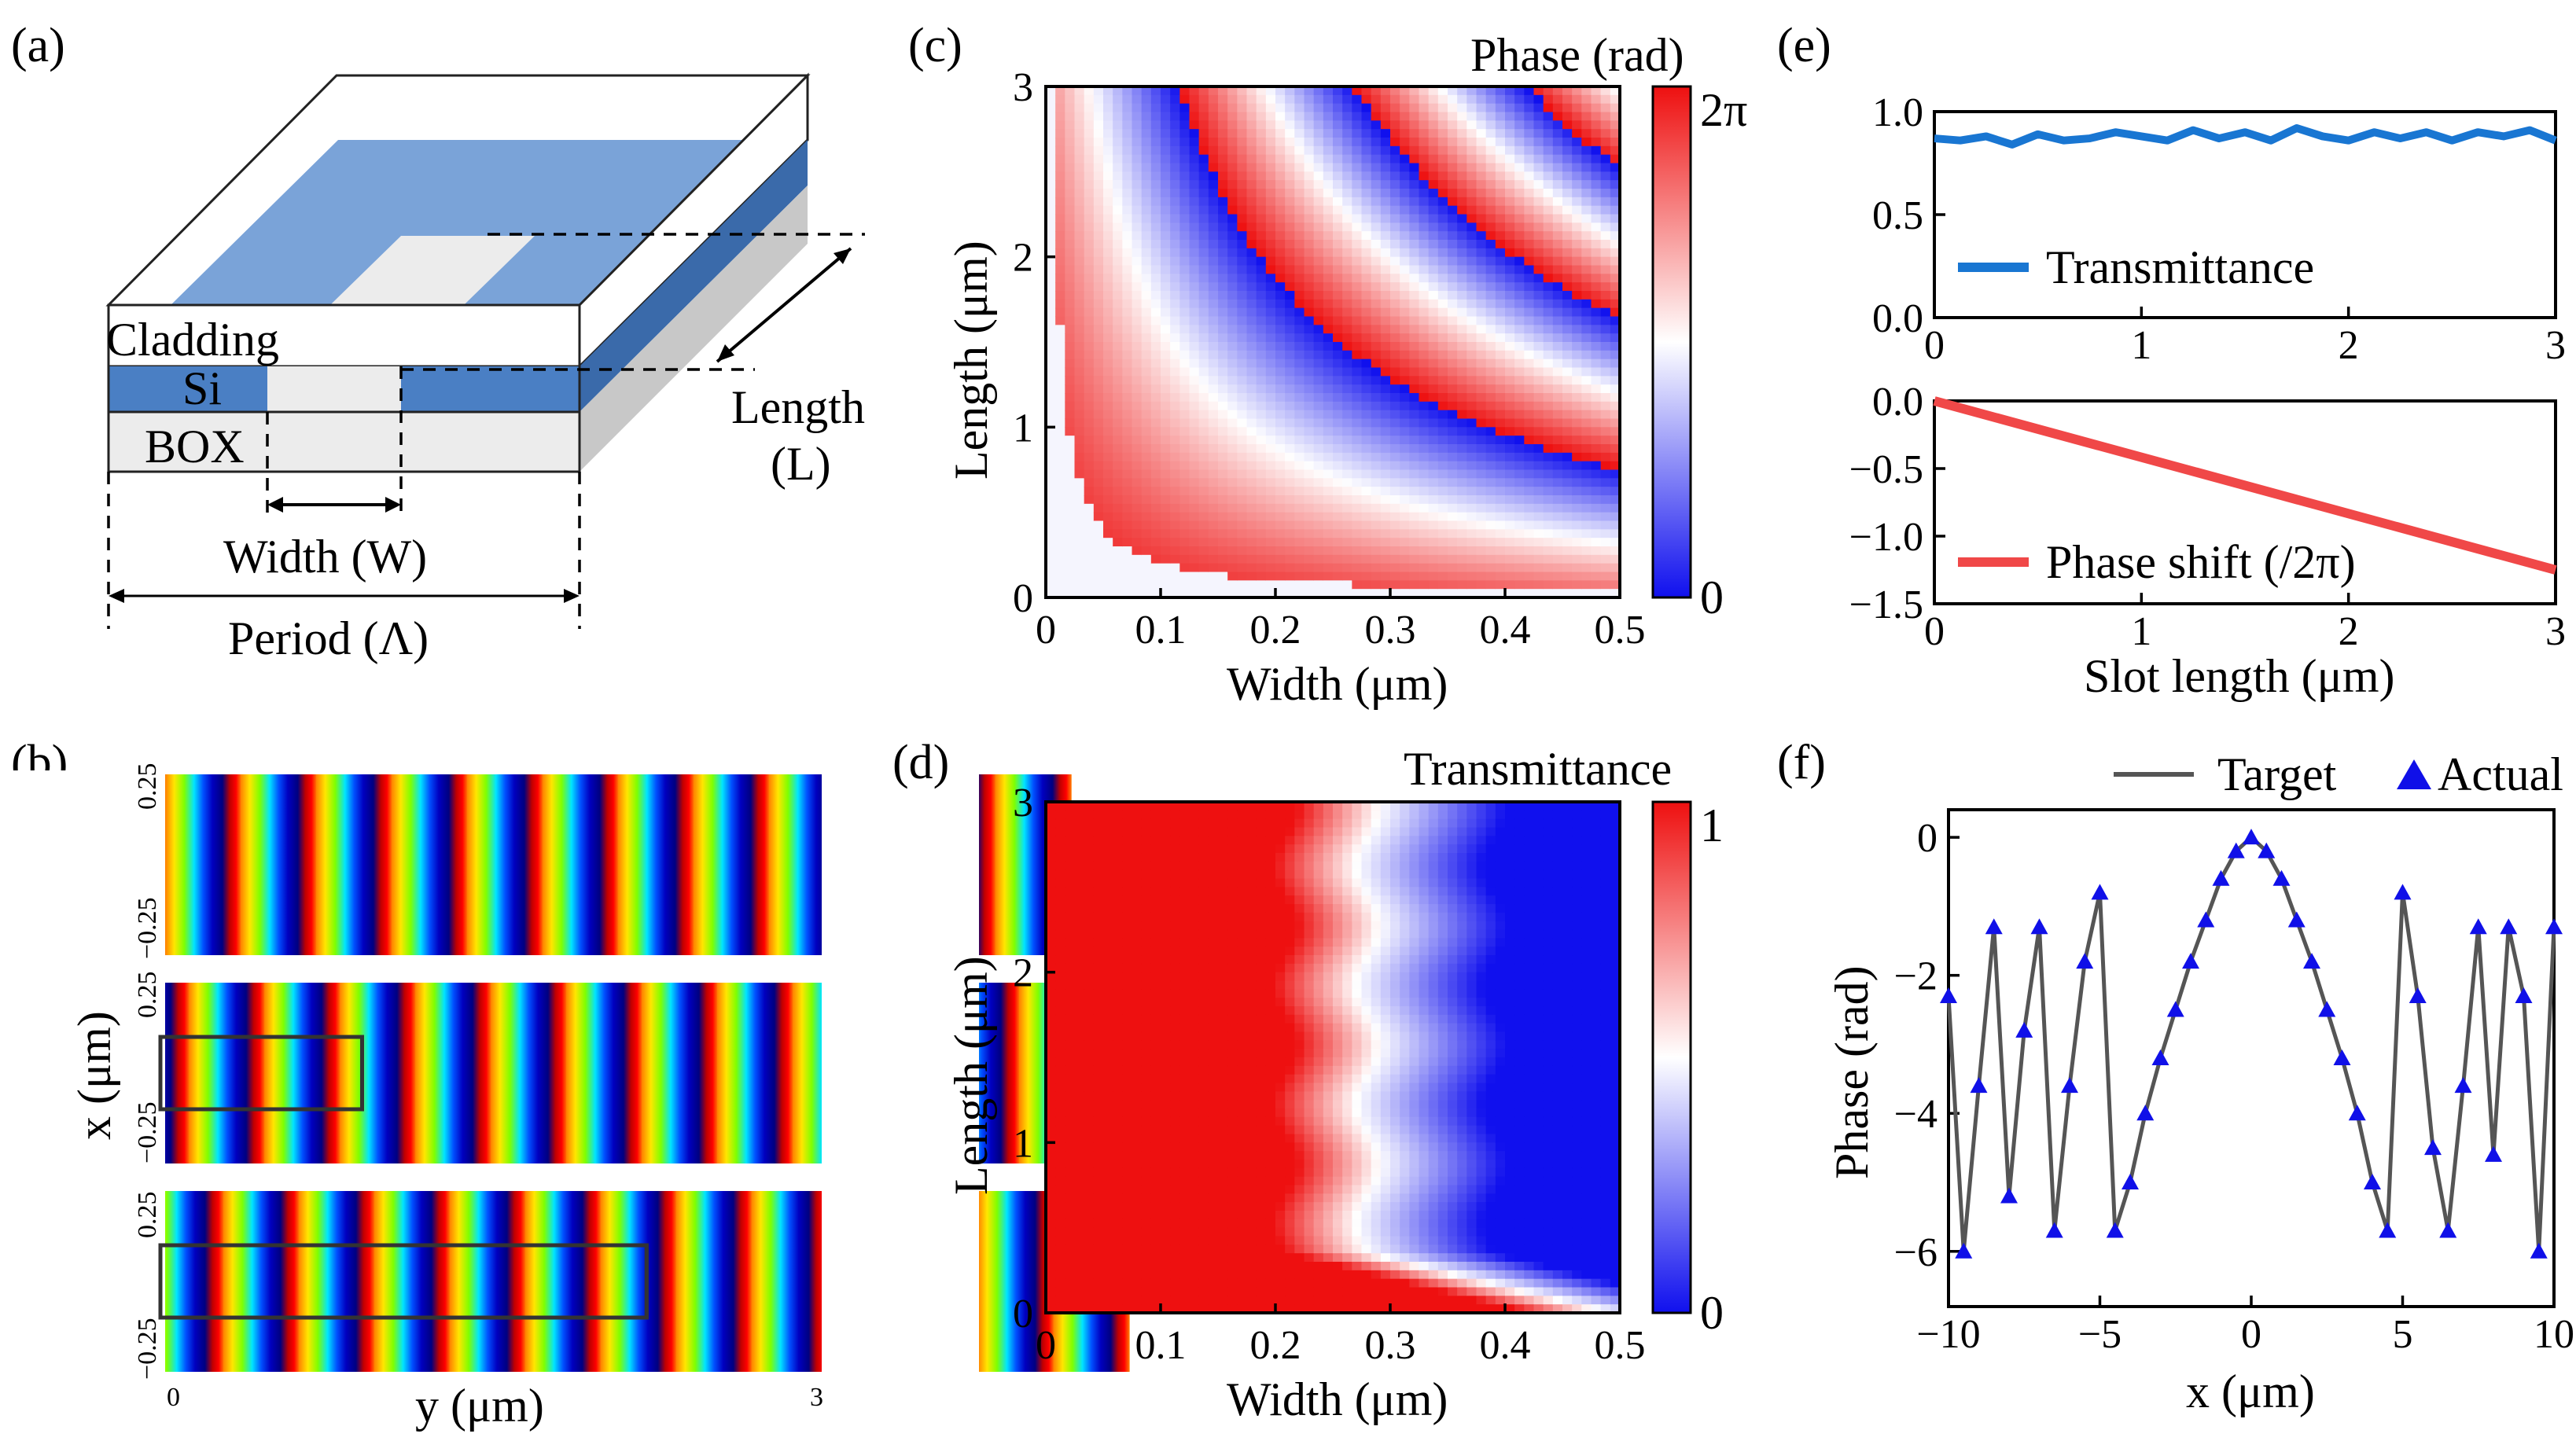  What do you see at coordinates (479, 1406) in the screenshot?
I see `panel-b-xlabel: y (μm)` at bounding box center [479, 1406].